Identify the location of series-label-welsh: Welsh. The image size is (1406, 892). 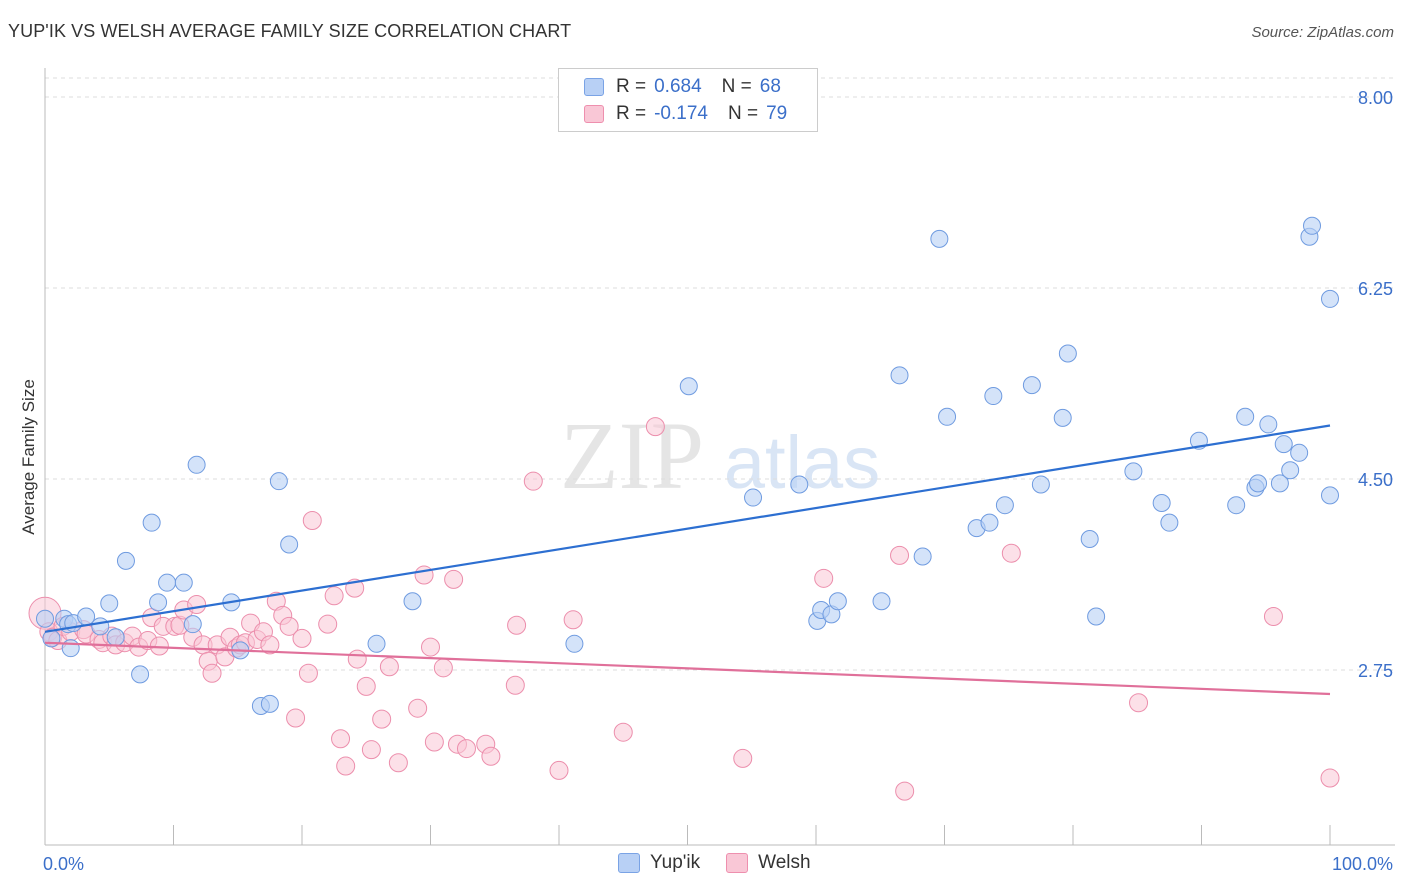
(784, 862).